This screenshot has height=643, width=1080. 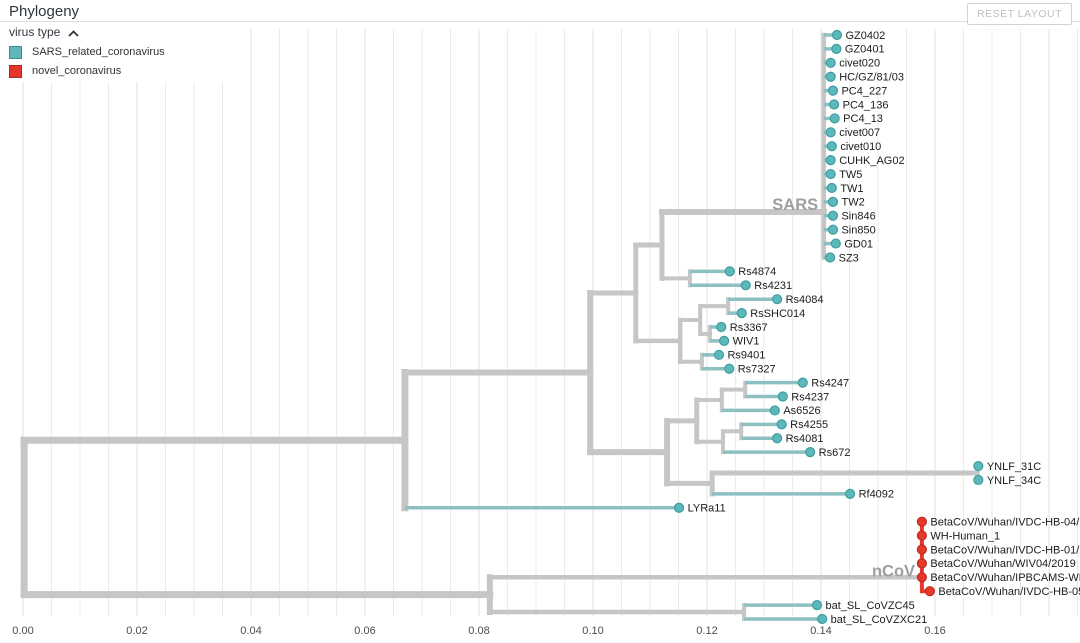 What do you see at coordinates (1009, 592) in the screenshot?
I see `tip-label: BetaCoV/Wuhan/IVDC-HB-05/2019` at bounding box center [1009, 592].